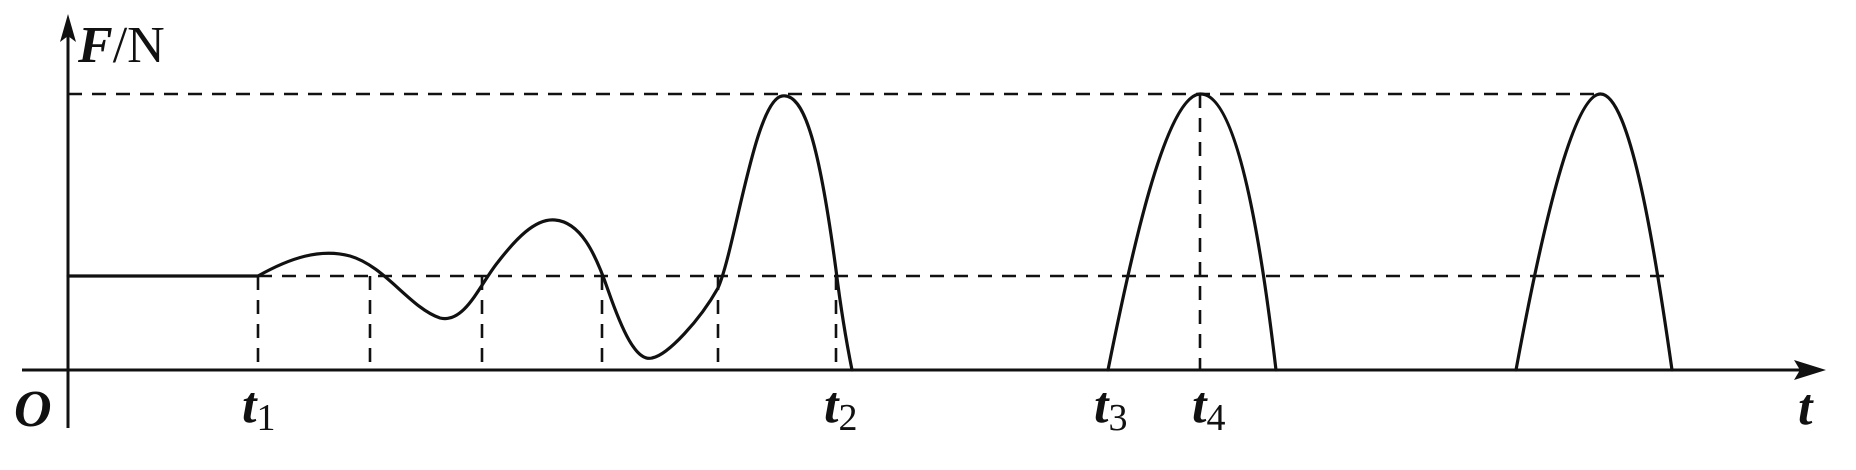 This screenshot has width=1856, height=470. What do you see at coordinates (95, 45) in the screenshot?
I see `y-axis-variable: F` at bounding box center [95, 45].